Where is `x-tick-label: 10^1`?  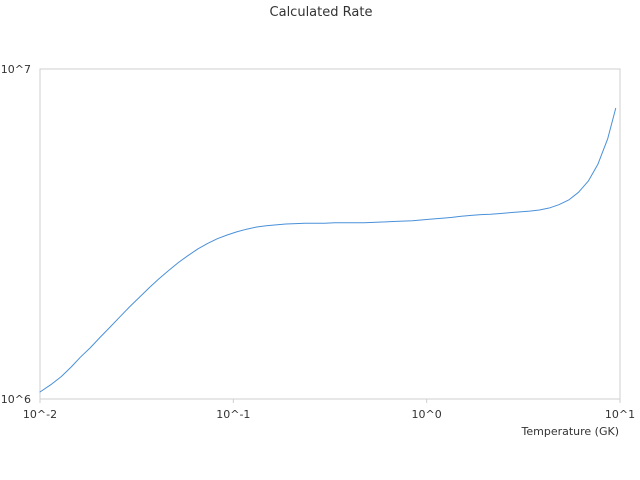
x-tick-label: 10^1 is located at coordinates (620, 414).